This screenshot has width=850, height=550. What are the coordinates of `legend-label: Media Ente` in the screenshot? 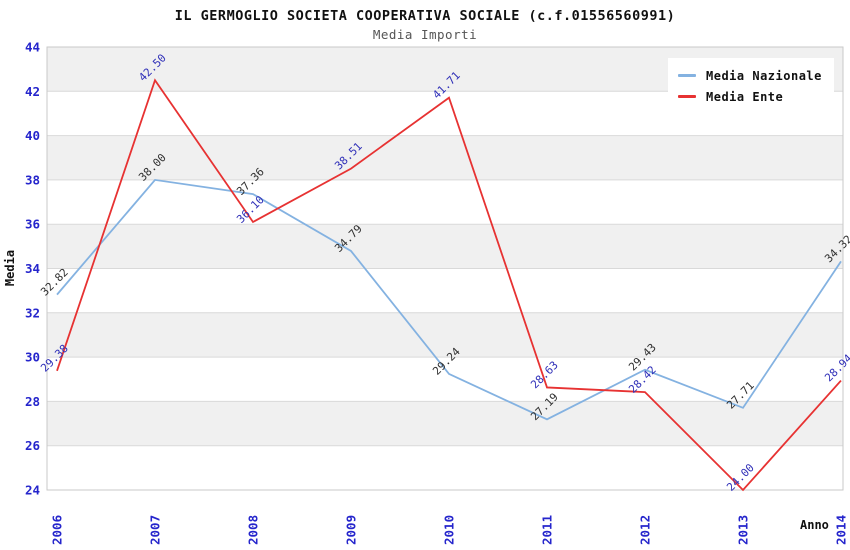 It's located at (745, 96).